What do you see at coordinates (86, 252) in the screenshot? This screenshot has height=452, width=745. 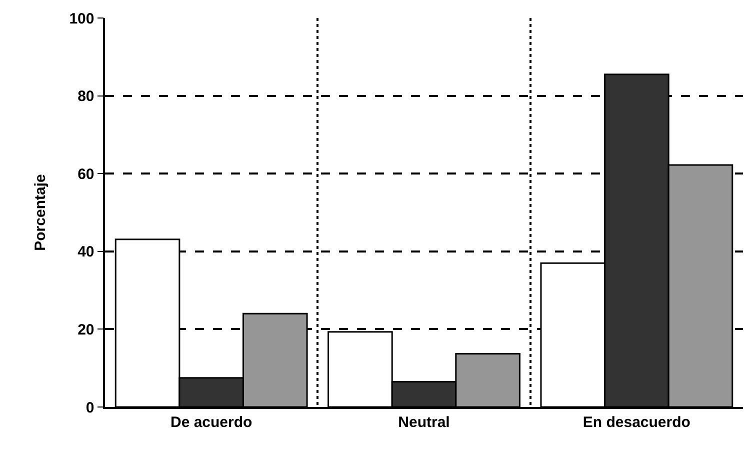 I see `y-tick-label: 40` at bounding box center [86, 252].